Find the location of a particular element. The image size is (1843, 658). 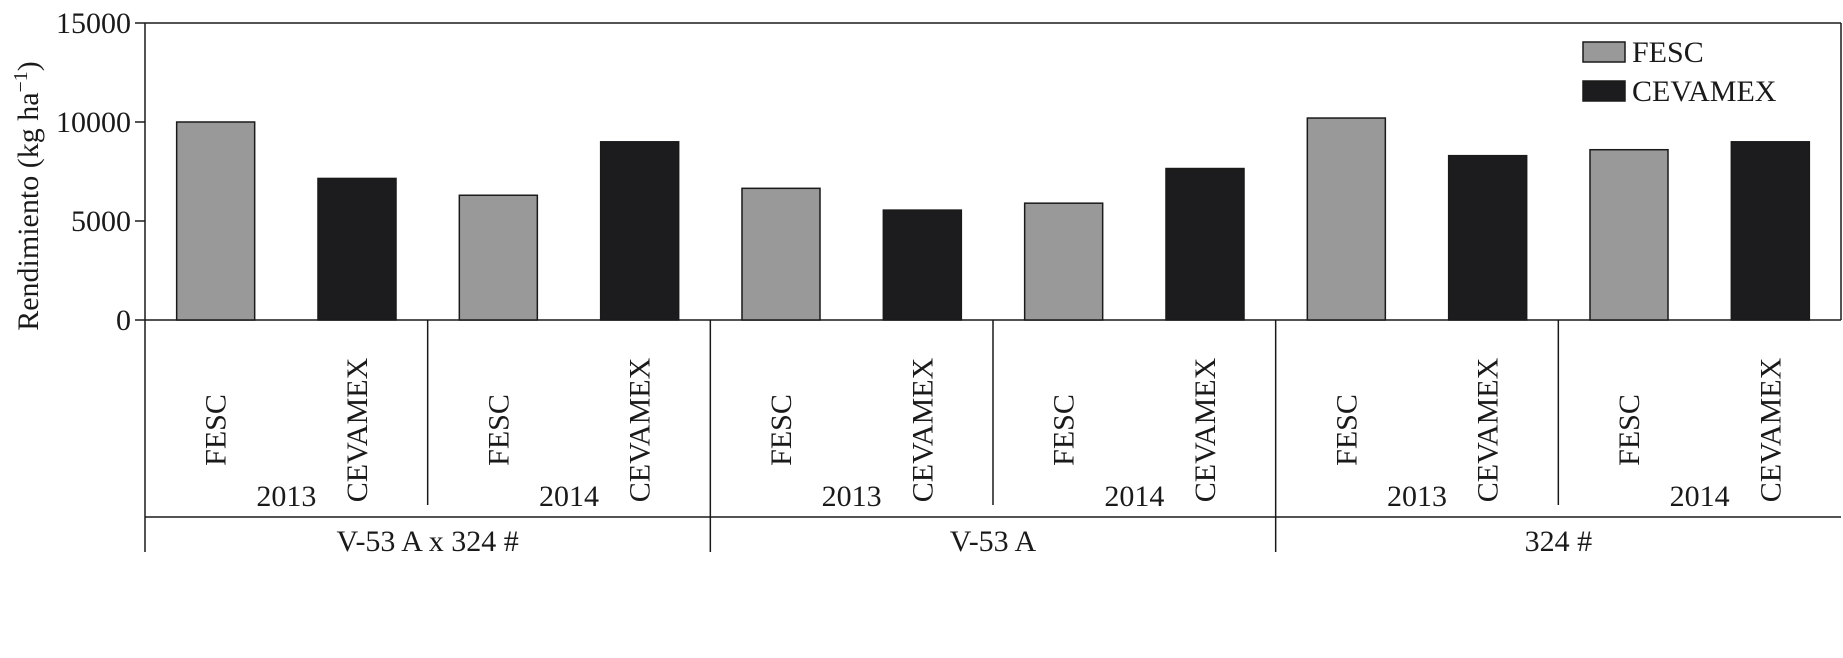

y-axis-label: Rendimiento (kg ha−1) is located at coordinates (27, 196).